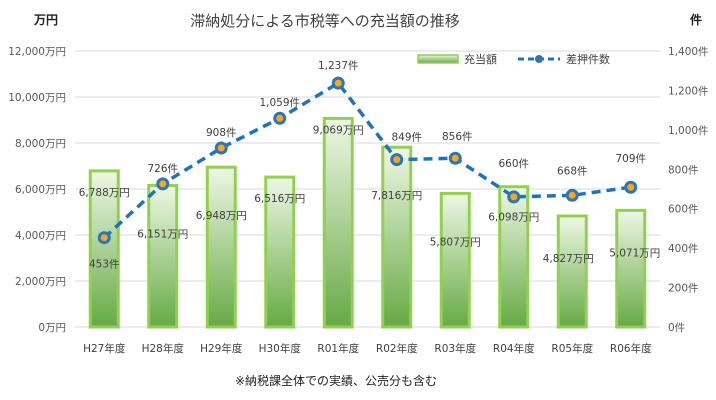 Image resolution: width=716 pixels, height=400 pixels. I want to click on category-label: R02年度, so click(397, 348).